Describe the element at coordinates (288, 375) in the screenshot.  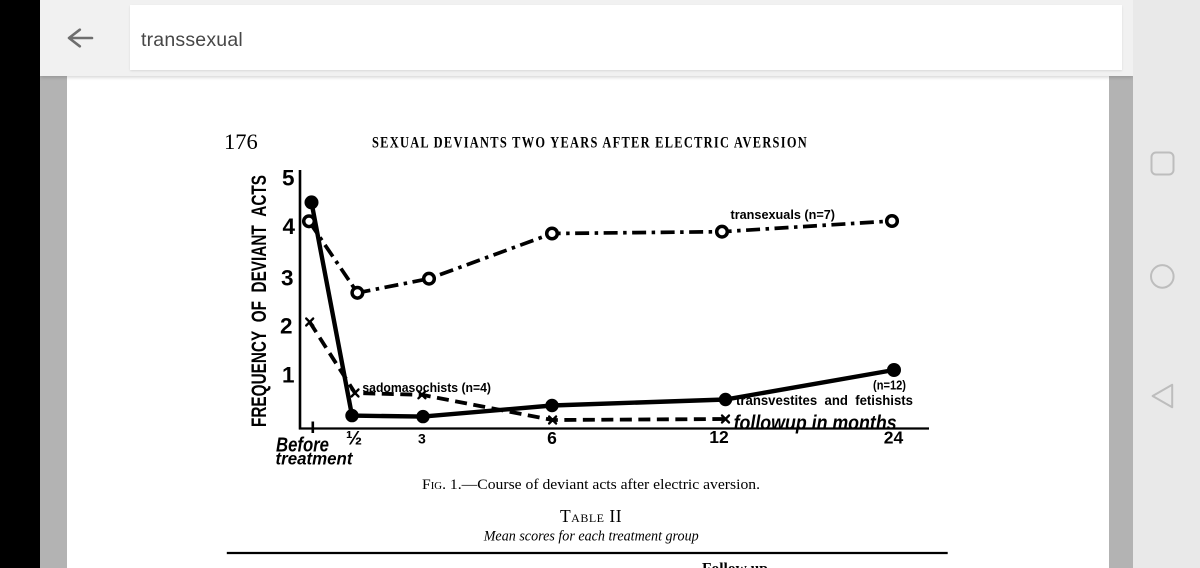
I see `svg-text: 1` at that location.